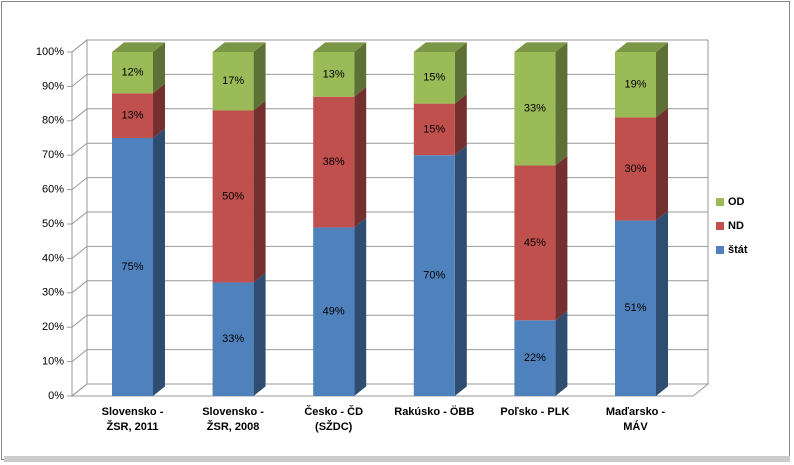  I want to click on x-tick-label: Slovensko - ŽSR, 2008, so click(233, 419).